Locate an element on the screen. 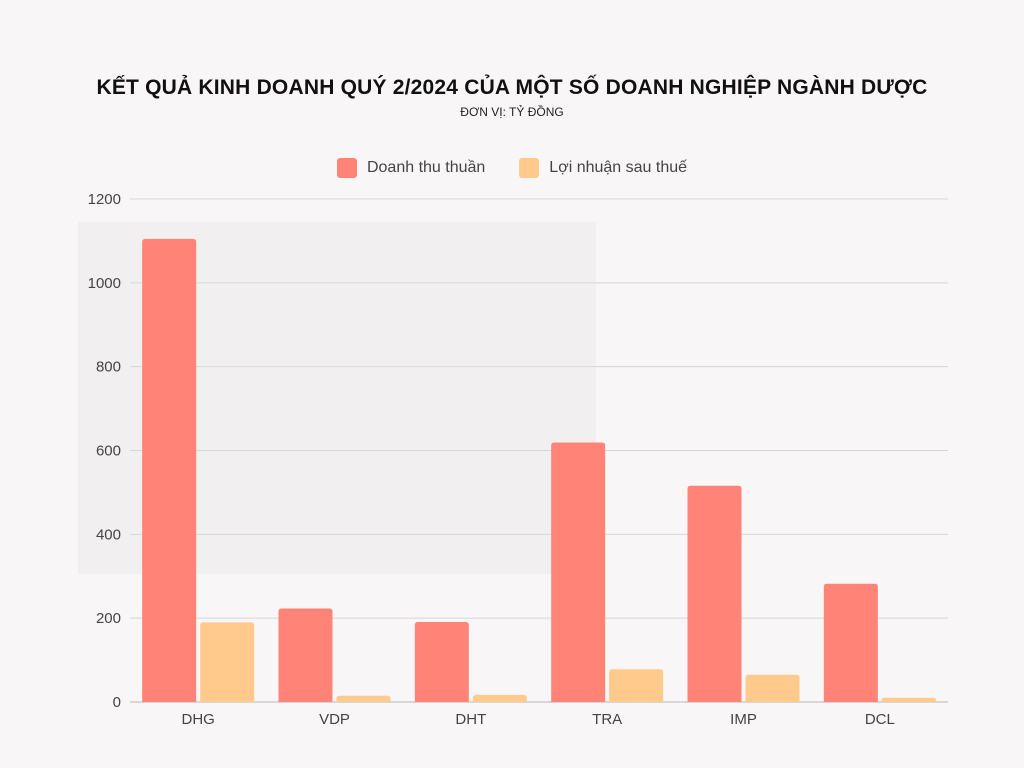 The image size is (1024, 768). y-tick-label: 200 is located at coordinates (108, 618).